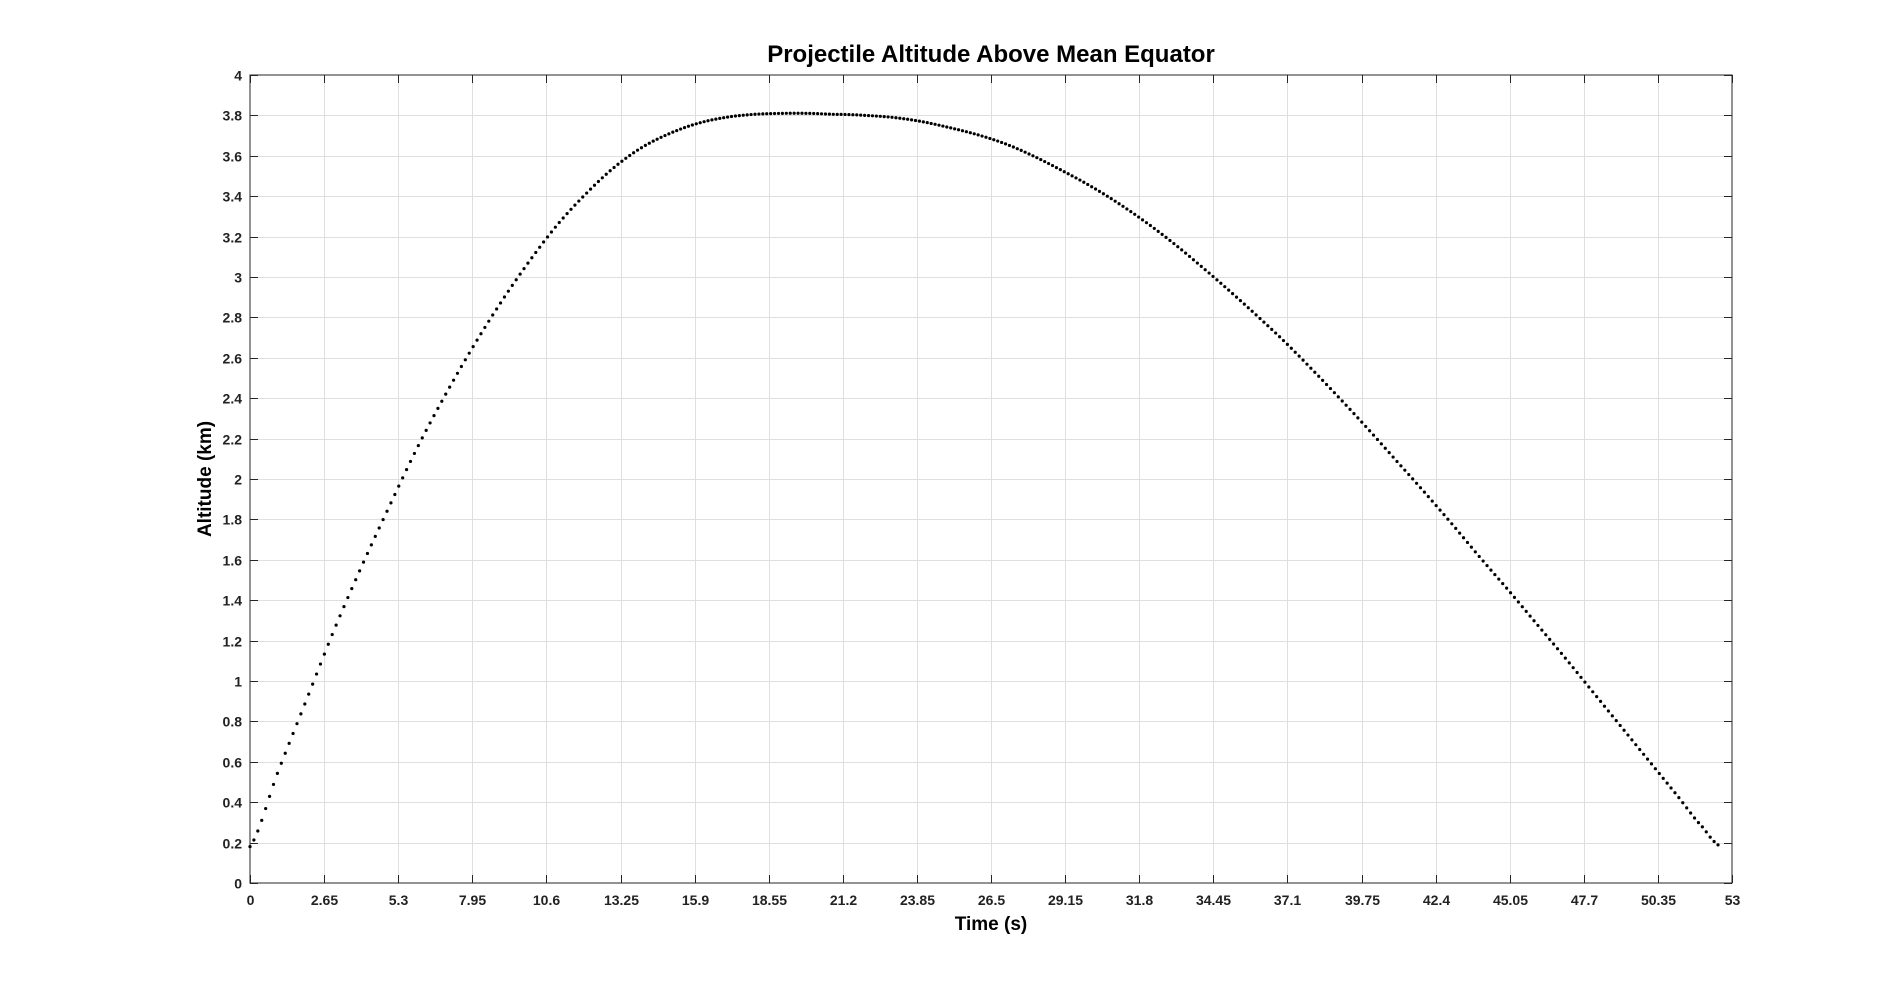  What do you see at coordinates (238, 76) in the screenshot?
I see `y-tick-label: 4` at bounding box center [238, 76].